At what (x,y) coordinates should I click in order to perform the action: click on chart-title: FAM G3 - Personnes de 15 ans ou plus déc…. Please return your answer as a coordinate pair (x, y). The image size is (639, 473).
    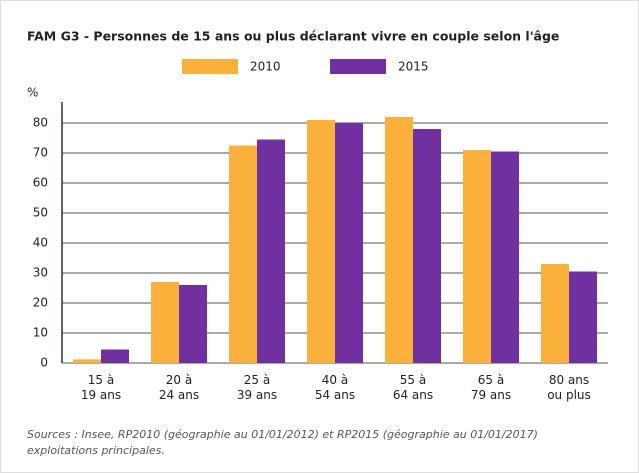
    Looking at the image, I should click on (293, 36).